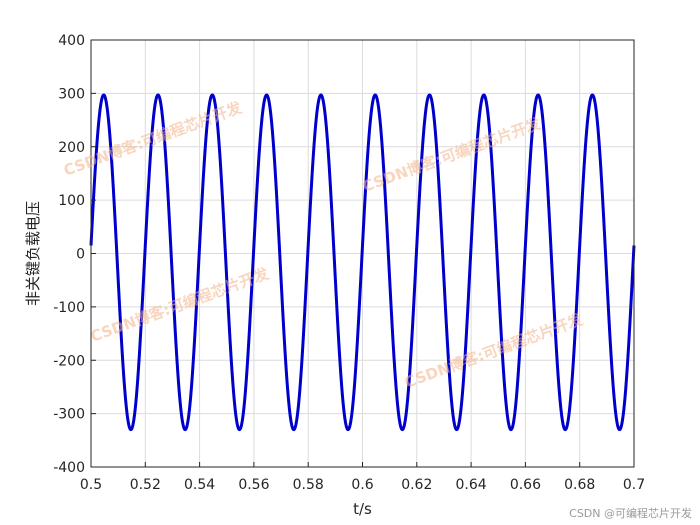  What do you see at coordinates (69, 308) in the screenshot?
I see `y-tick-label: -100` at bounding box center [69, 308].